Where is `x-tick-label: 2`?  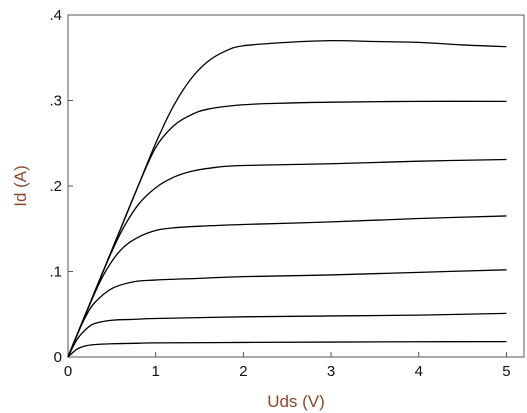 x-tick-label: 2 is located at coordinates (243, 371).